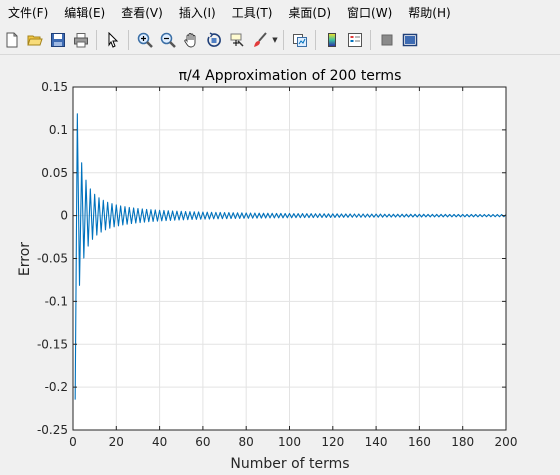 Image resolution: width=560 pixels, height=475 pixels. Describe the element at coordinates (81, 40) in the screenshot. I see `print-icon` at that location.